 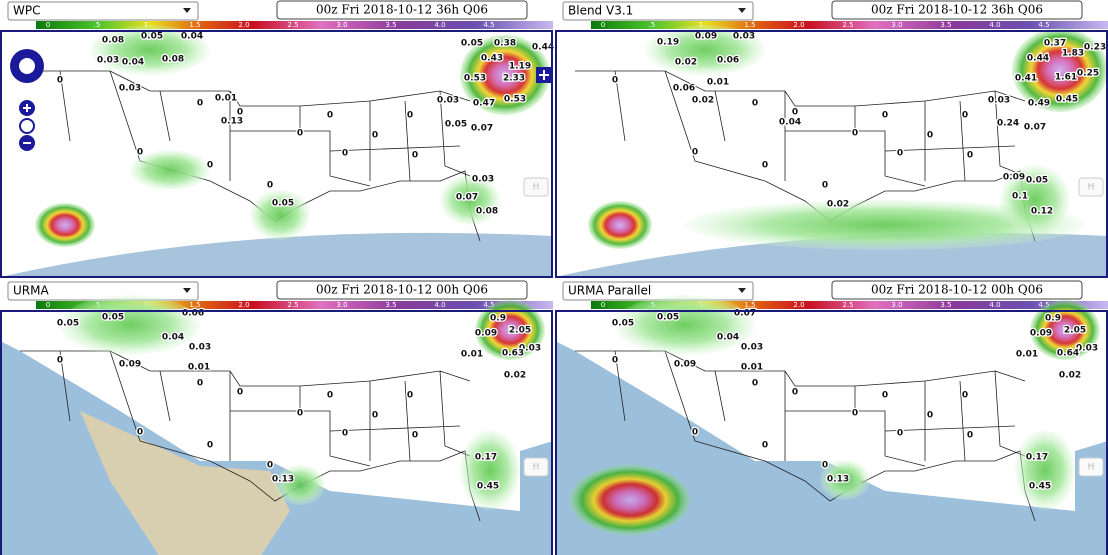 I want to click on station-value: 0.47, so click(x=484, y=104).